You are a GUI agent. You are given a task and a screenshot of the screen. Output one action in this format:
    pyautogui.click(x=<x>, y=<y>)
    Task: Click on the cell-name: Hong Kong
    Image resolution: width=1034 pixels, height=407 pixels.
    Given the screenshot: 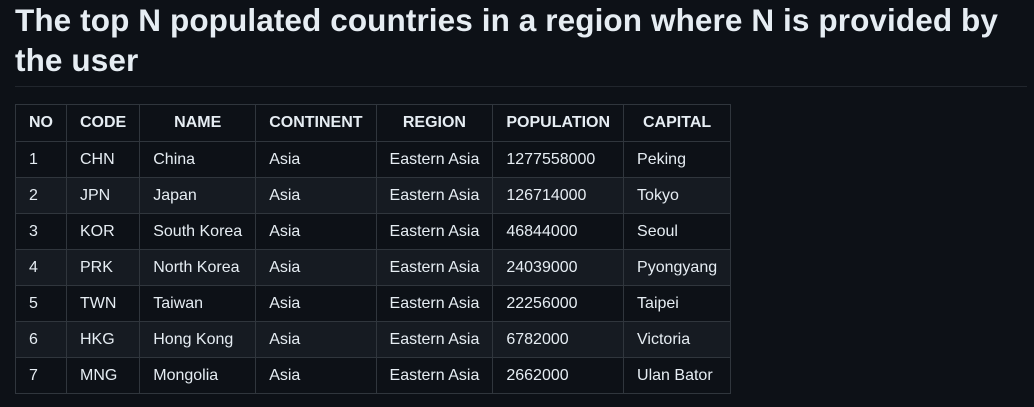 What is the action you would take?
    pyautogui.click(x=198, y=339)
    